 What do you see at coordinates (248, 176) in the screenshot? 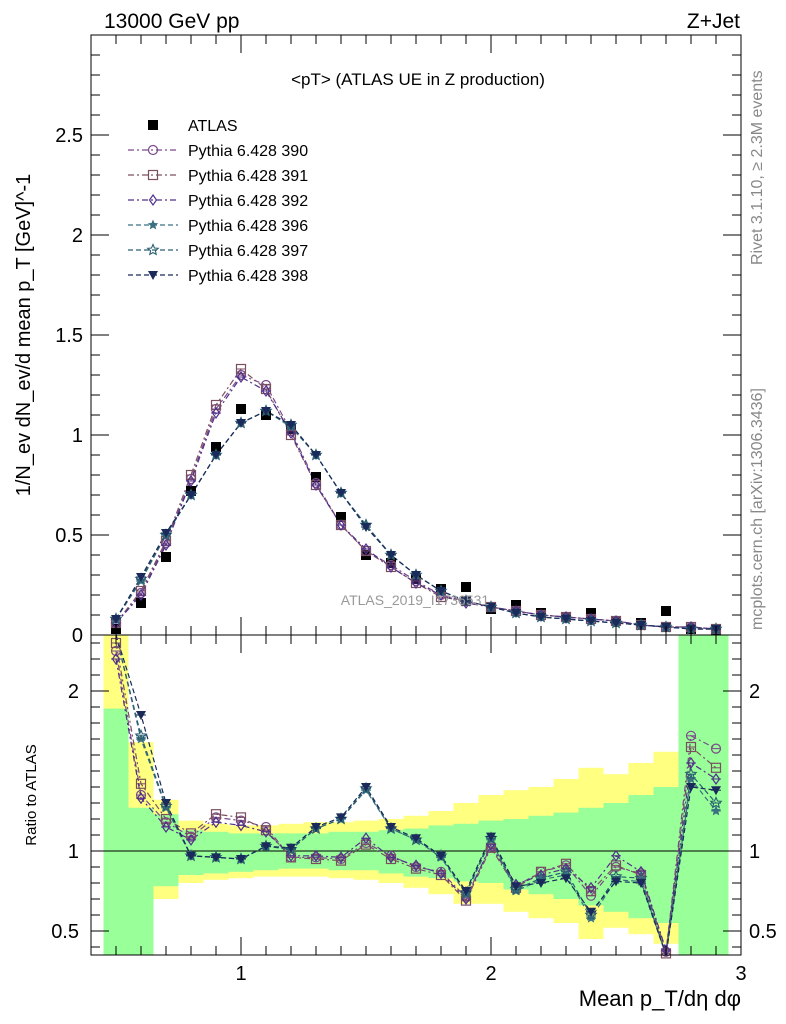
I see `legend-label-2: Pythia 6.428 391` at bounding box center [248, 176].